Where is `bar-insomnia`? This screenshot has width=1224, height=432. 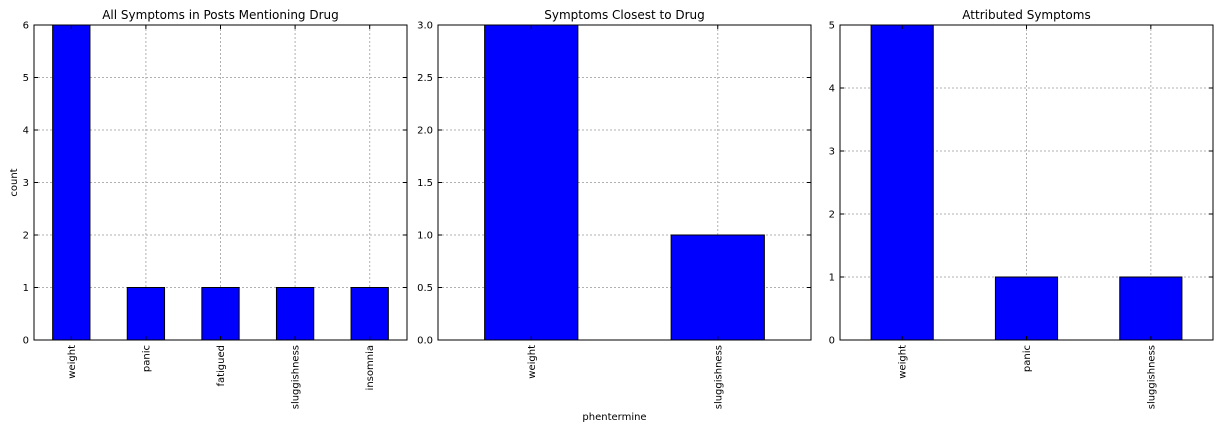
bar-insomnia is located at coordinates (369, 314).